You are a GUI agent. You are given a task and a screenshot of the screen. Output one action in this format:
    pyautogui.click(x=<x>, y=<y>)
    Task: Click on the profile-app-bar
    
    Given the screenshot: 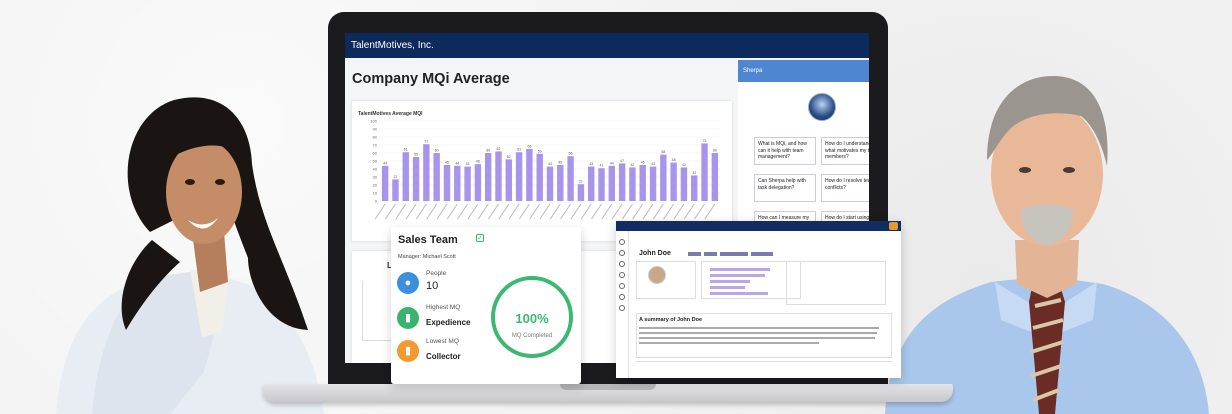 What is the action you would take?
    pyautogui.click(x=758, y=226)
    